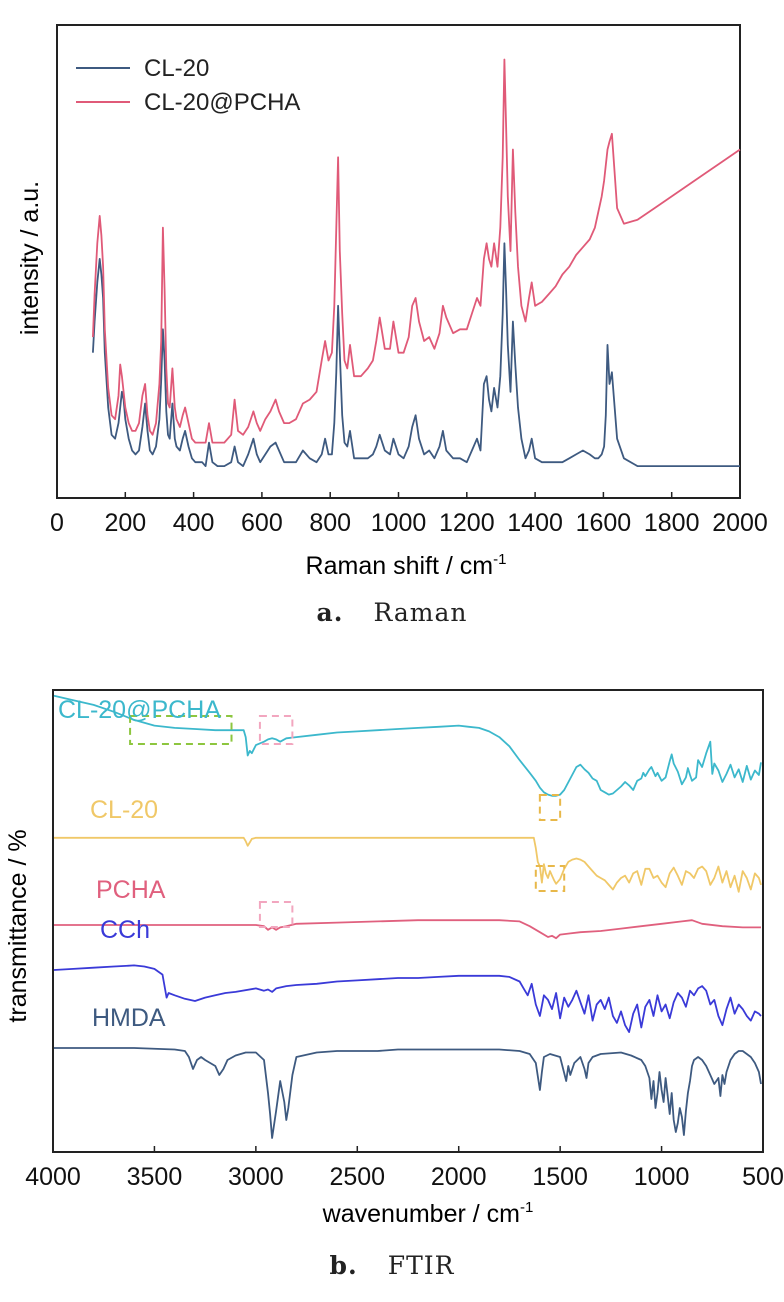 Image resolution: width=784 pixels, height=1302 pixels. What do you see at coordinates (404, 1168) in the screenshot?
I see `ftir-x-ticks: 4000 3500 3000 2500 2000 1500 1000 500` at bounding box center [404, 1168].